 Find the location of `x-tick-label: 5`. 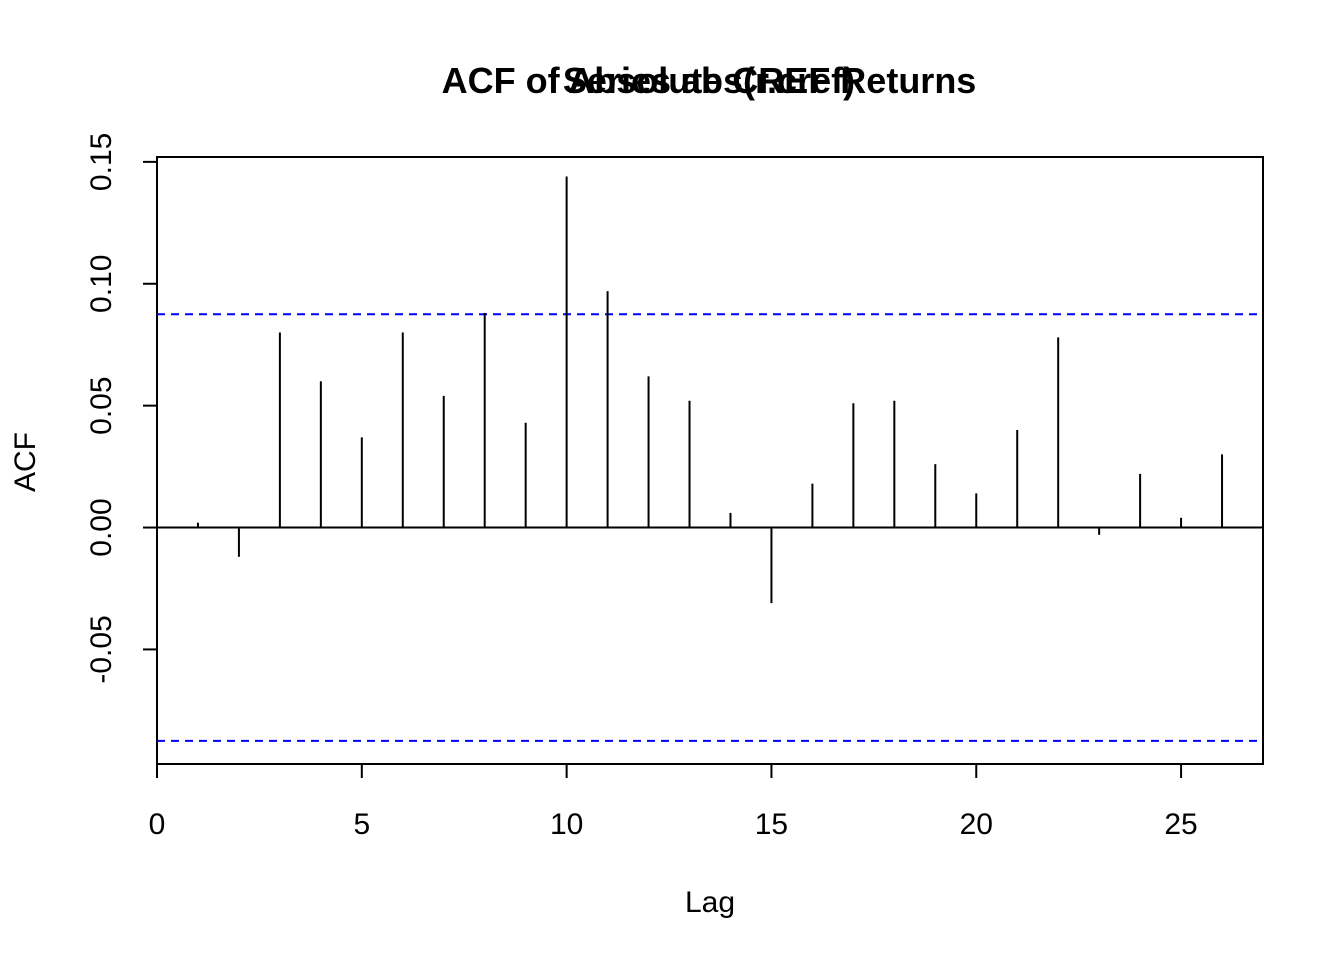

x-tick-label: 5 is located at coordinates (361, 824).